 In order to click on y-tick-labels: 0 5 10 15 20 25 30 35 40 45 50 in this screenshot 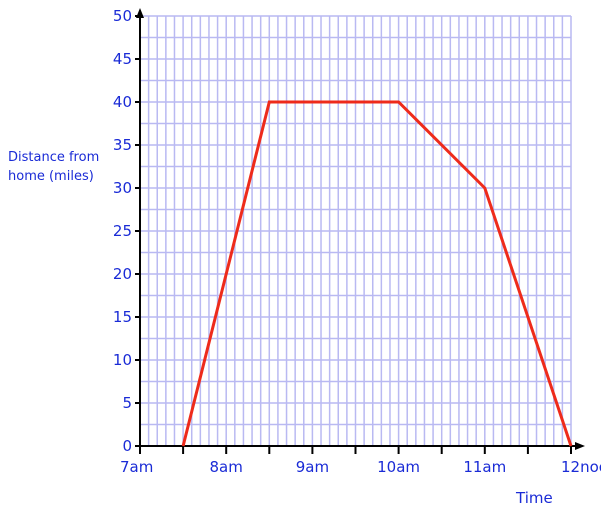, I will do `click(126, 231)`.